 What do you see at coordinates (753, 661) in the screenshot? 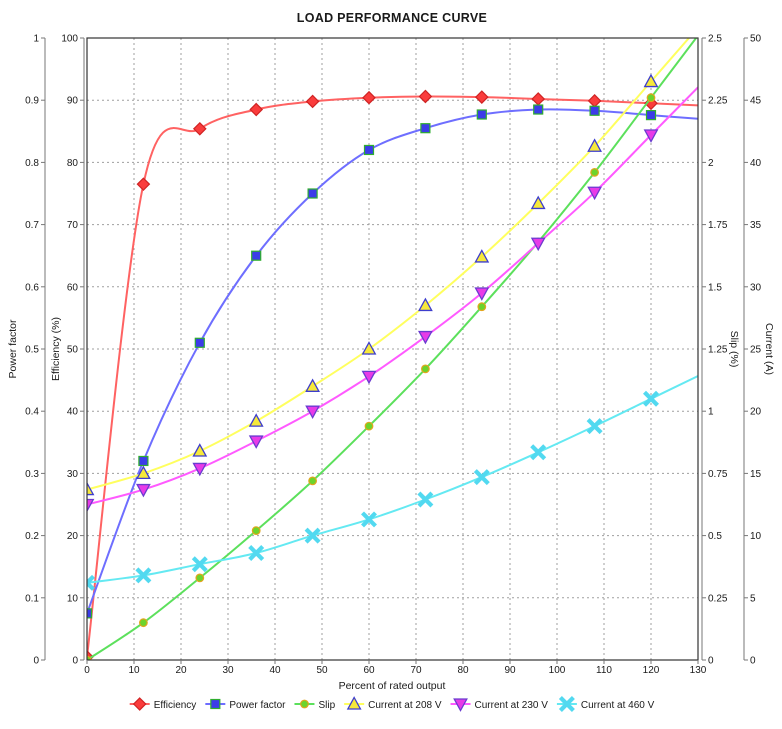
I see `current-tick-label: 0` at bounding box center [753, 661].